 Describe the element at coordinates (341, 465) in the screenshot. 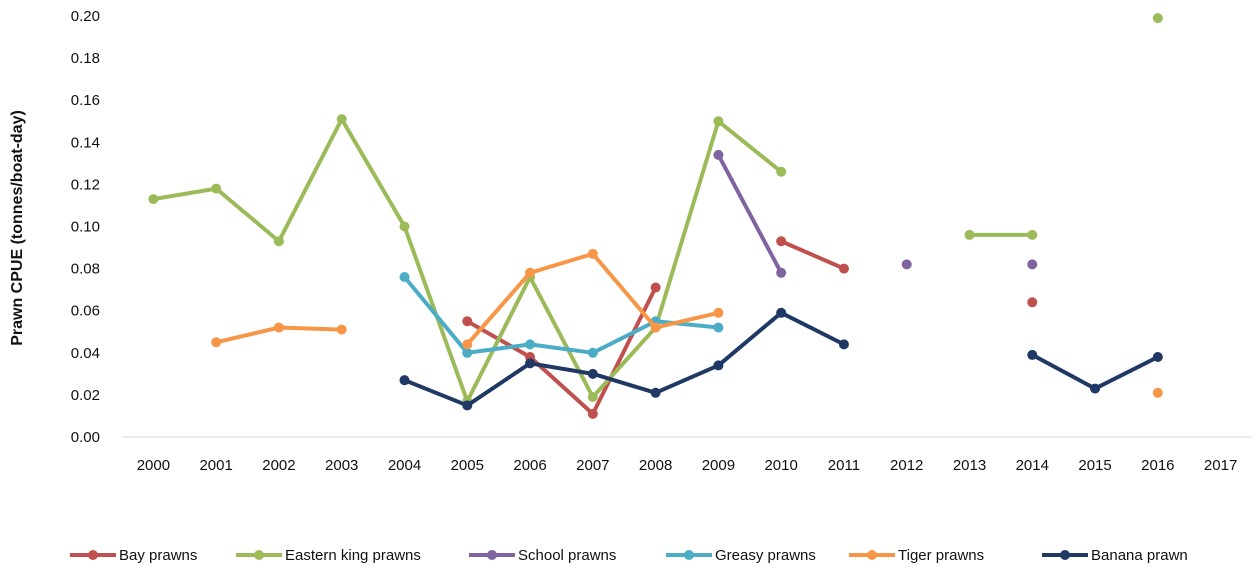

I see `x-tick-label: 2003` at that location.